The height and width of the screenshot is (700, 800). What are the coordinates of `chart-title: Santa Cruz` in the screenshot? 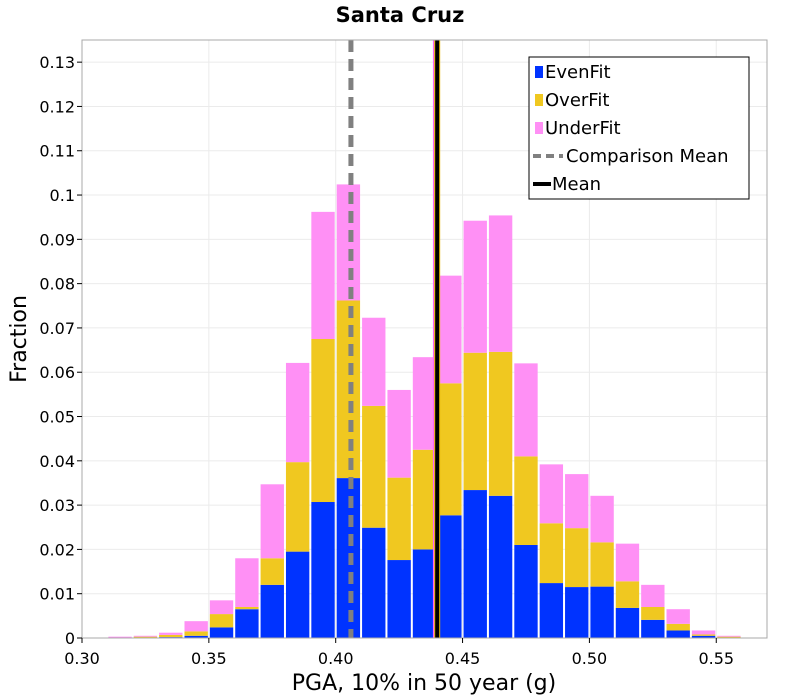 It's located at (400, 15).